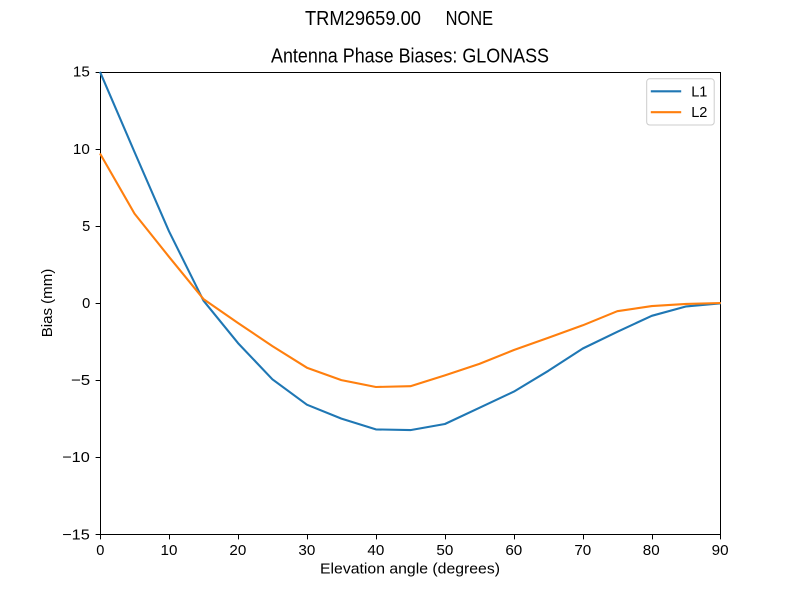  I want to click on svg-text: 20, so click(237, 551).